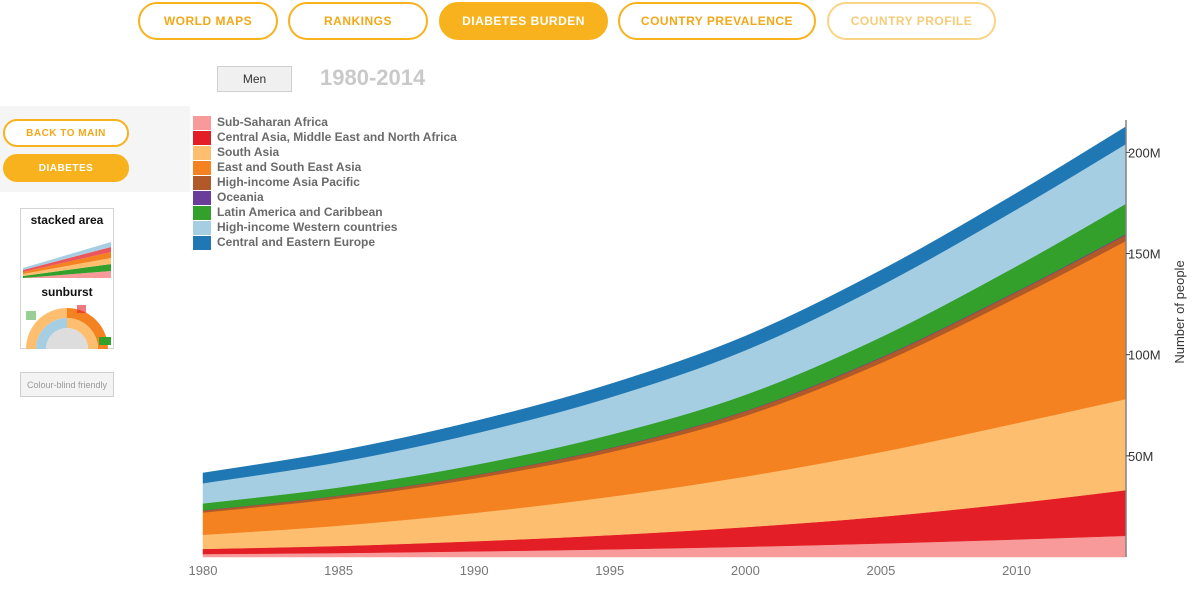  I want to click on legend-item-south-asia: South Asia, so click(325, 152).